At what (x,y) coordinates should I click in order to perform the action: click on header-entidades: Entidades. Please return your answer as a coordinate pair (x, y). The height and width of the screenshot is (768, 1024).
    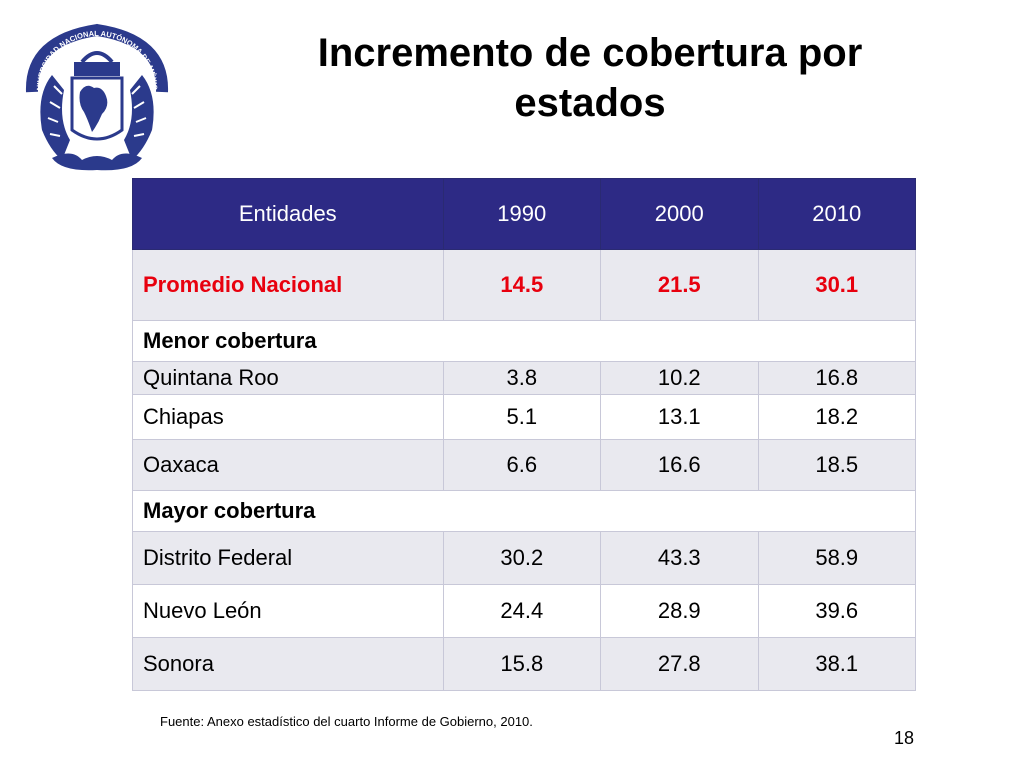
    Looking at the image, I should click on (288, 214).